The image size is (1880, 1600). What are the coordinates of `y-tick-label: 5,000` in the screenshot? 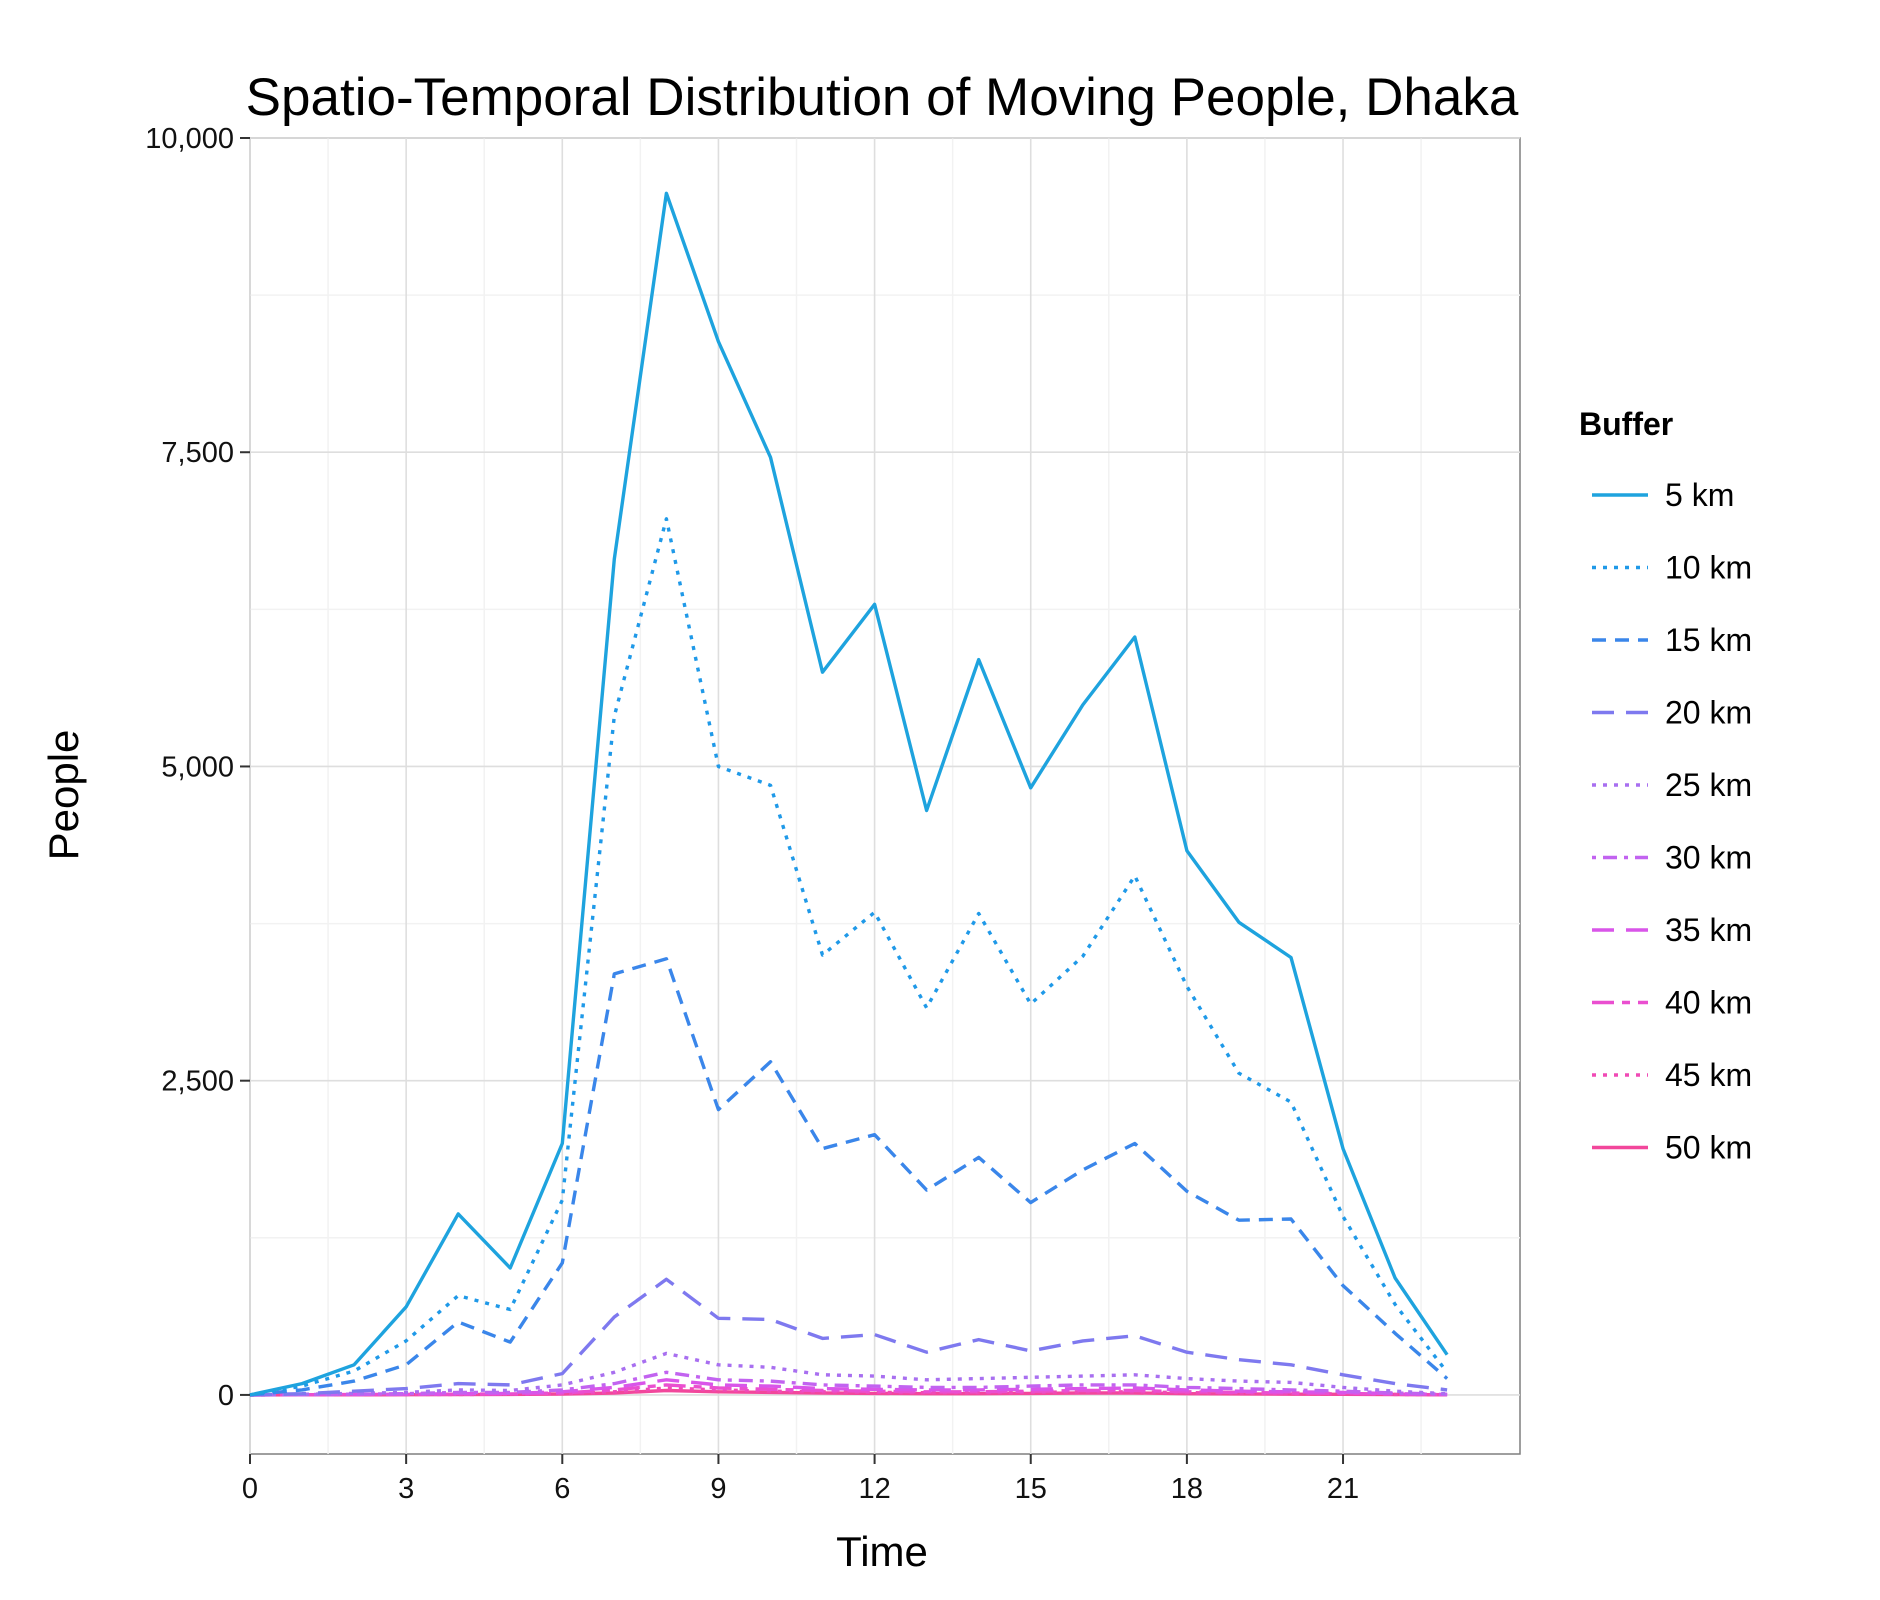 It's located at (197, 767).